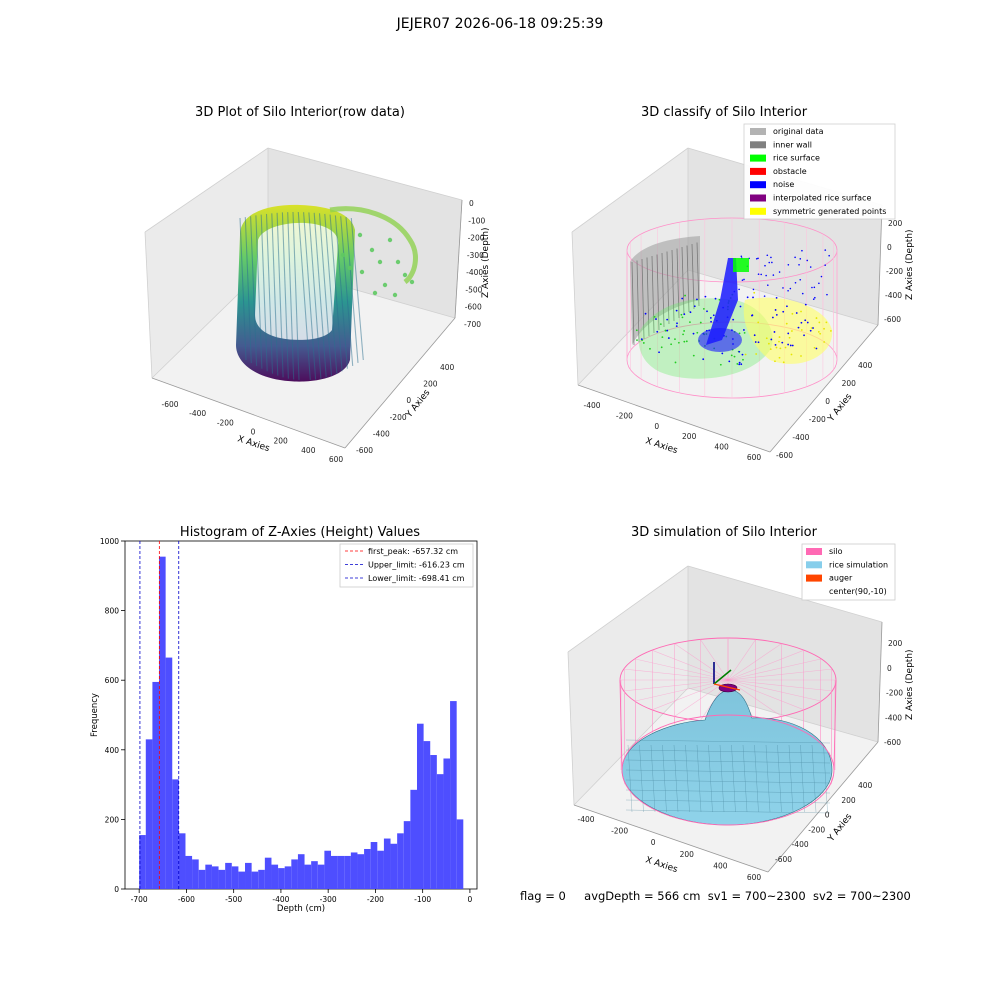  Describe the element at coordinates (301, 722) in the screenshot. I see `histogram-bars` at that location.